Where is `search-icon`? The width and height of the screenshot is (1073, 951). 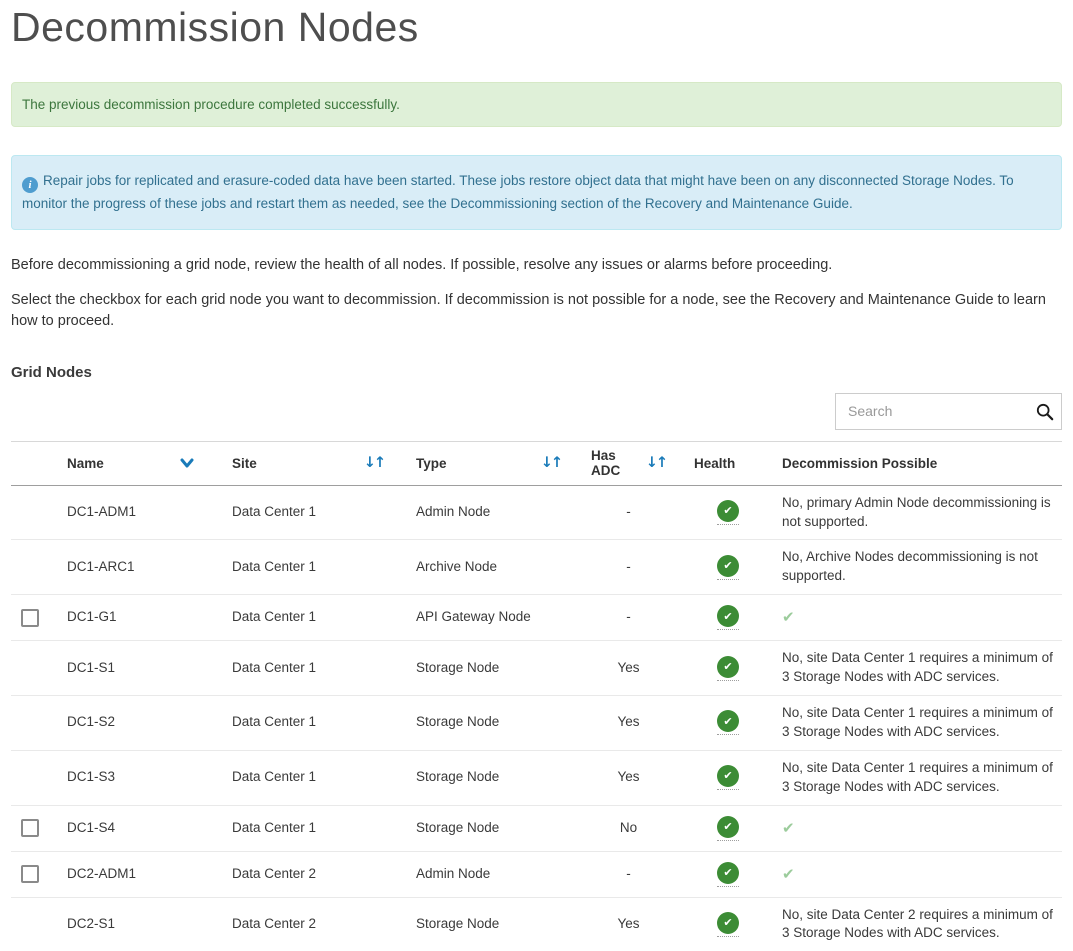 search-icon is located at coordinates (1045, 412).